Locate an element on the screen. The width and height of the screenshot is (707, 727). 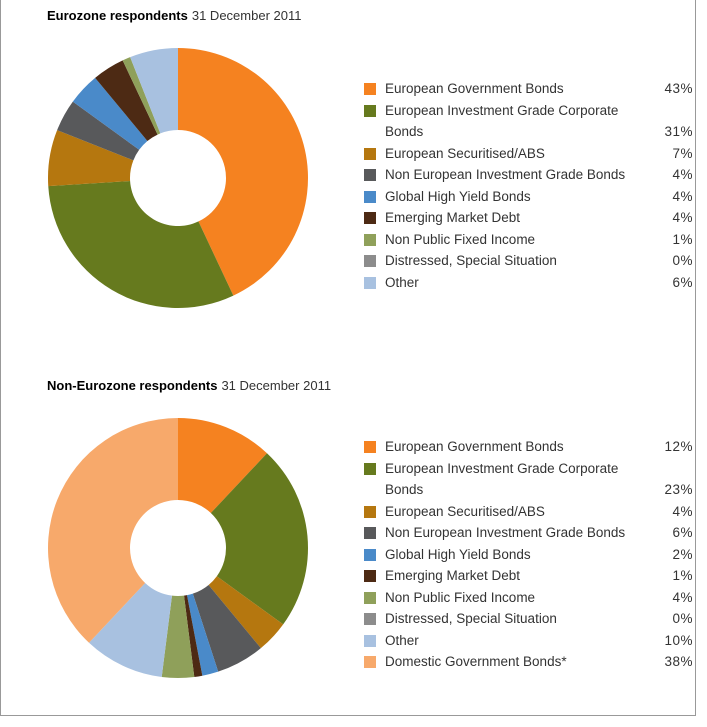
legend-row: Emerging Market Debt 1% is located at coordinates (528, 576).